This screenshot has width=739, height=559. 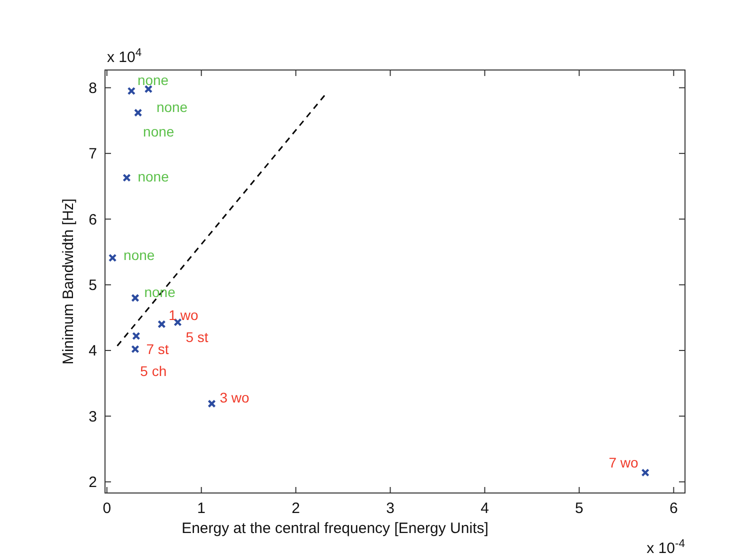 I want to click on annotation: 1 wo, so click(x=183, y=315).